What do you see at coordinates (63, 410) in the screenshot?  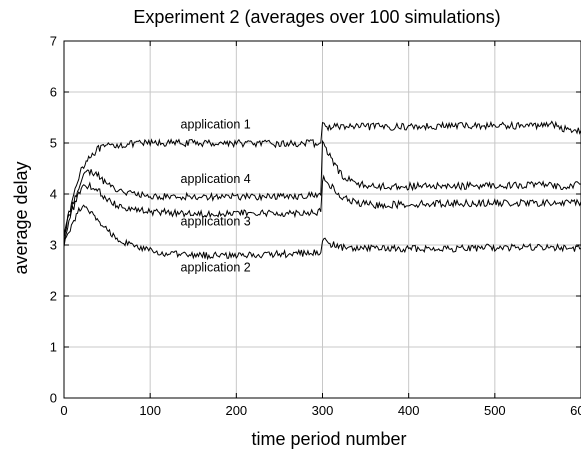 I see `x-tick-label: 0` at bounding box center [63, 410].